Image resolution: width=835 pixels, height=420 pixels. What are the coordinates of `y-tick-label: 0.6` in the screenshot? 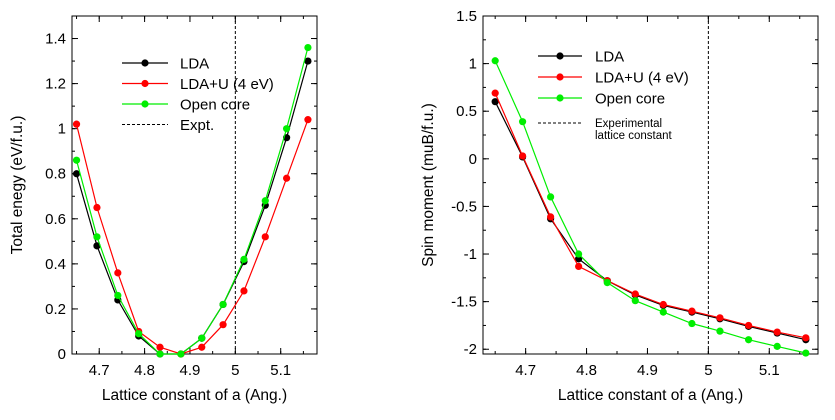 It's located at (55, 219).